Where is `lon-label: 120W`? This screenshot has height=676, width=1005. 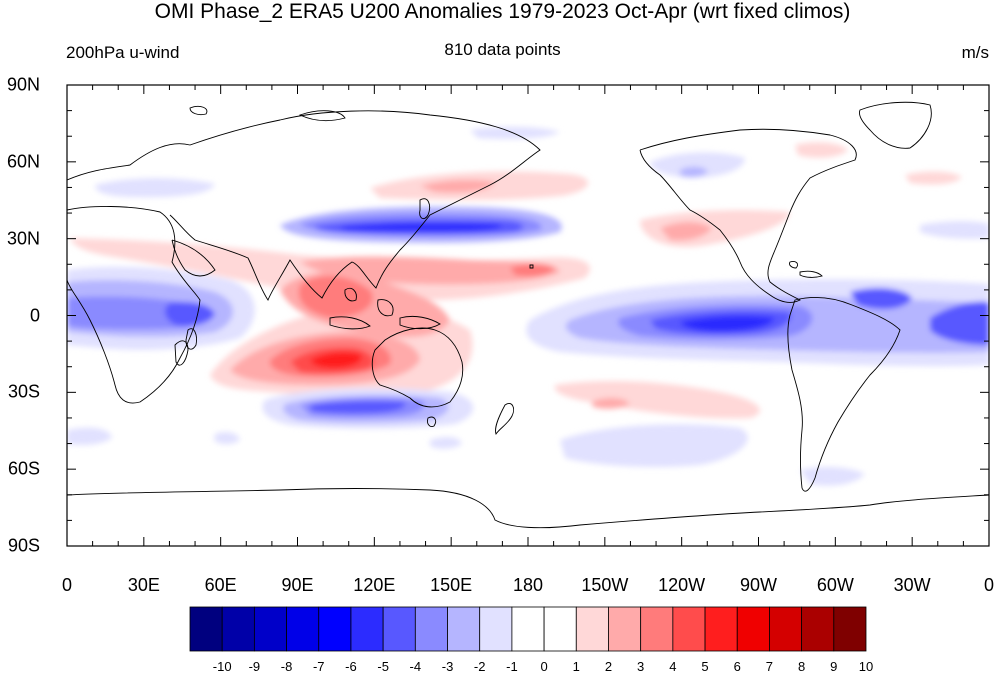
lon-label: 120W is located at coordinates (682, 585).